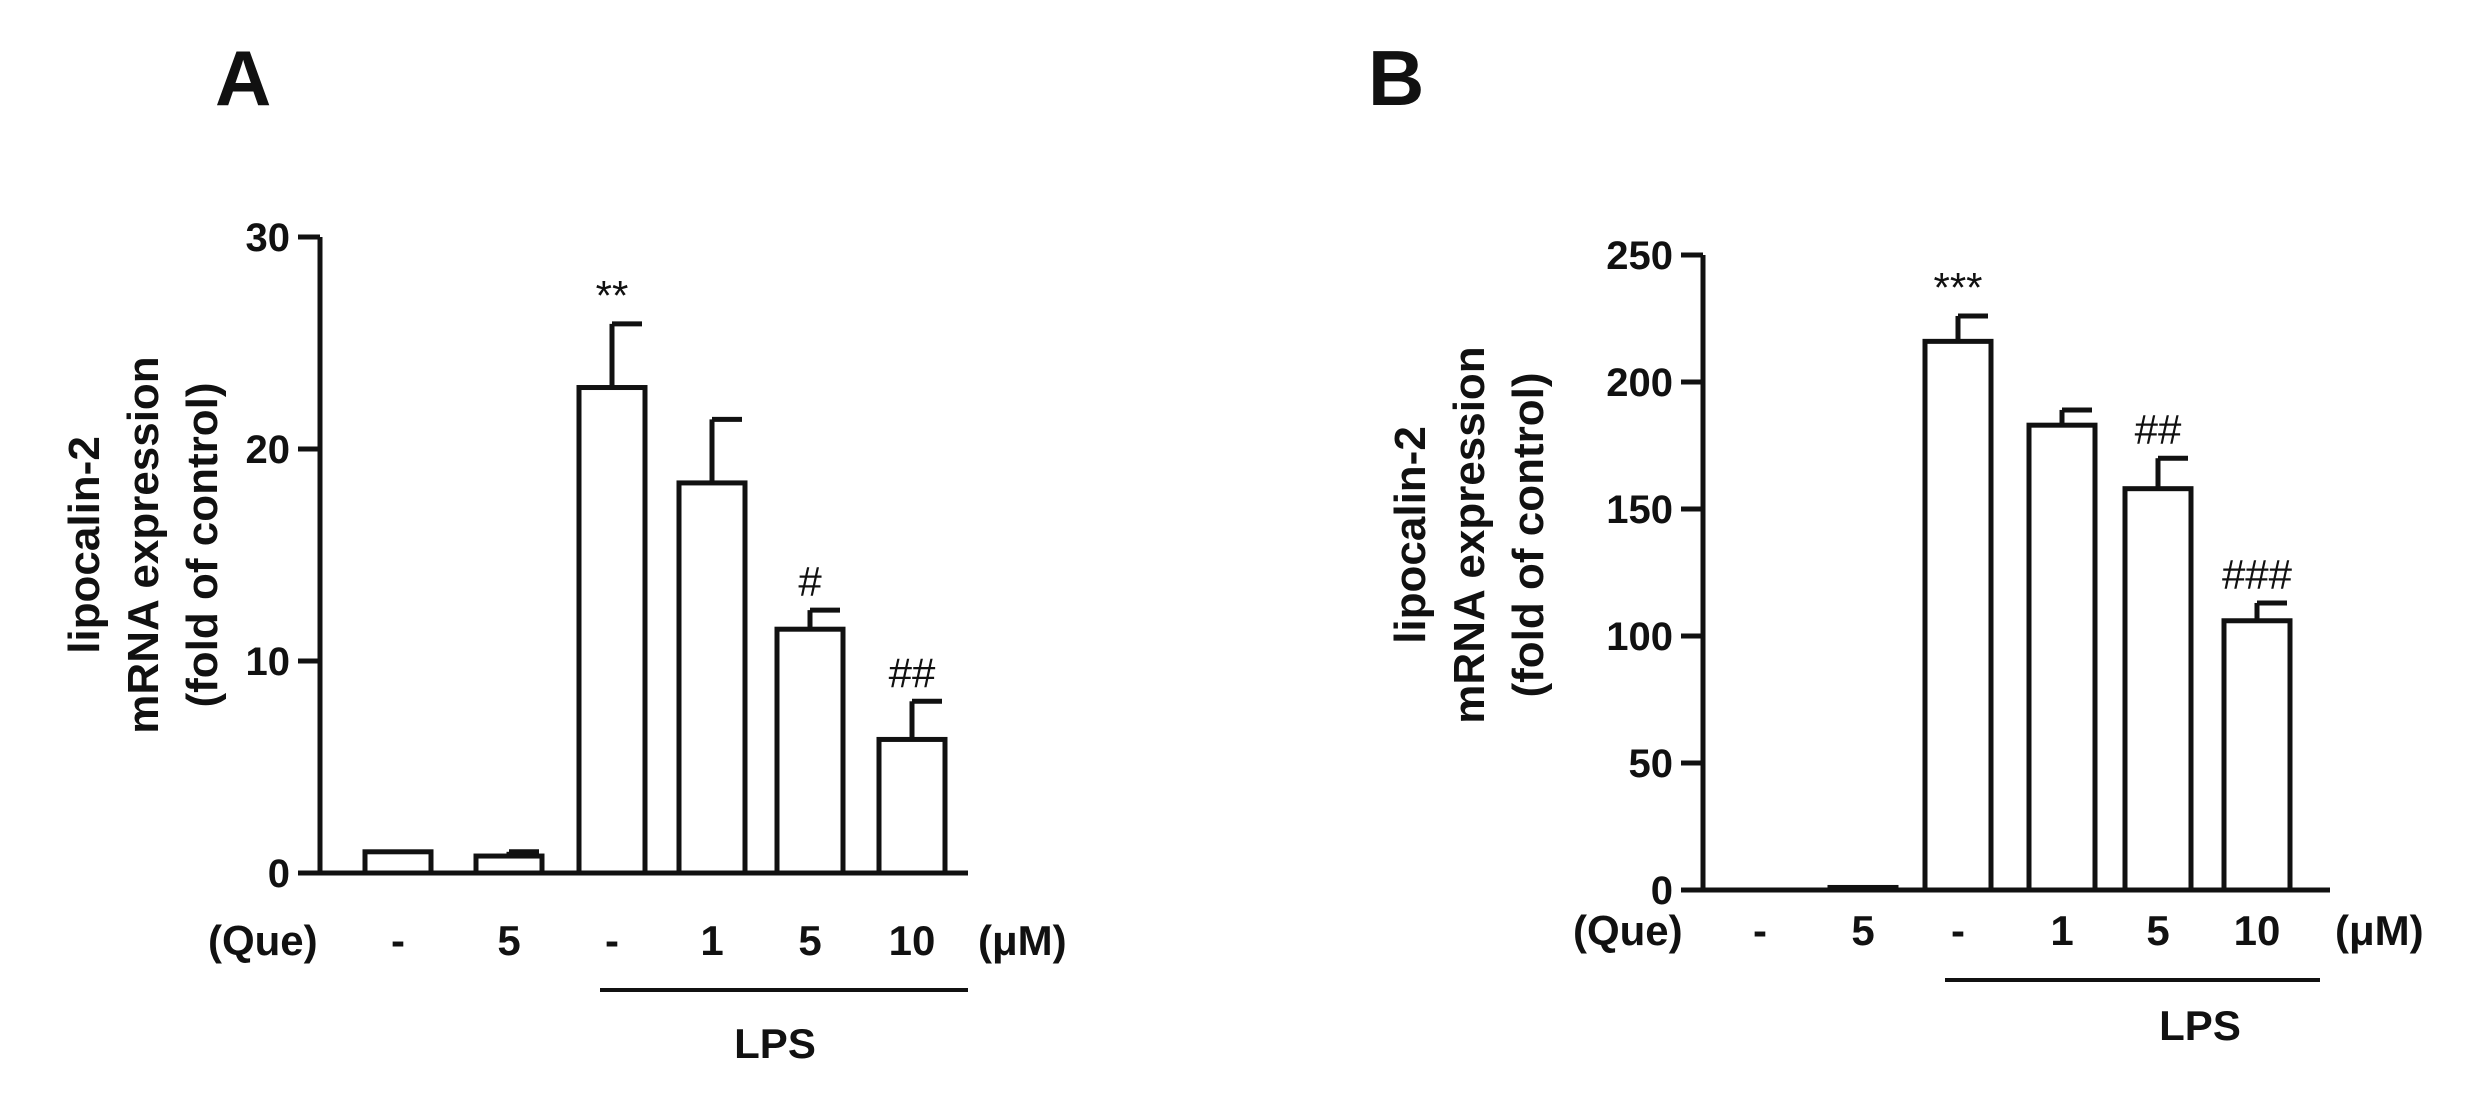 Image resolution: width=2481 pixels, height=1095 pixels. Describe the element at coordinates (143, 544) in the screenshot. I see `panel-a-ylabel-line-2: mRNA expression` at that location.